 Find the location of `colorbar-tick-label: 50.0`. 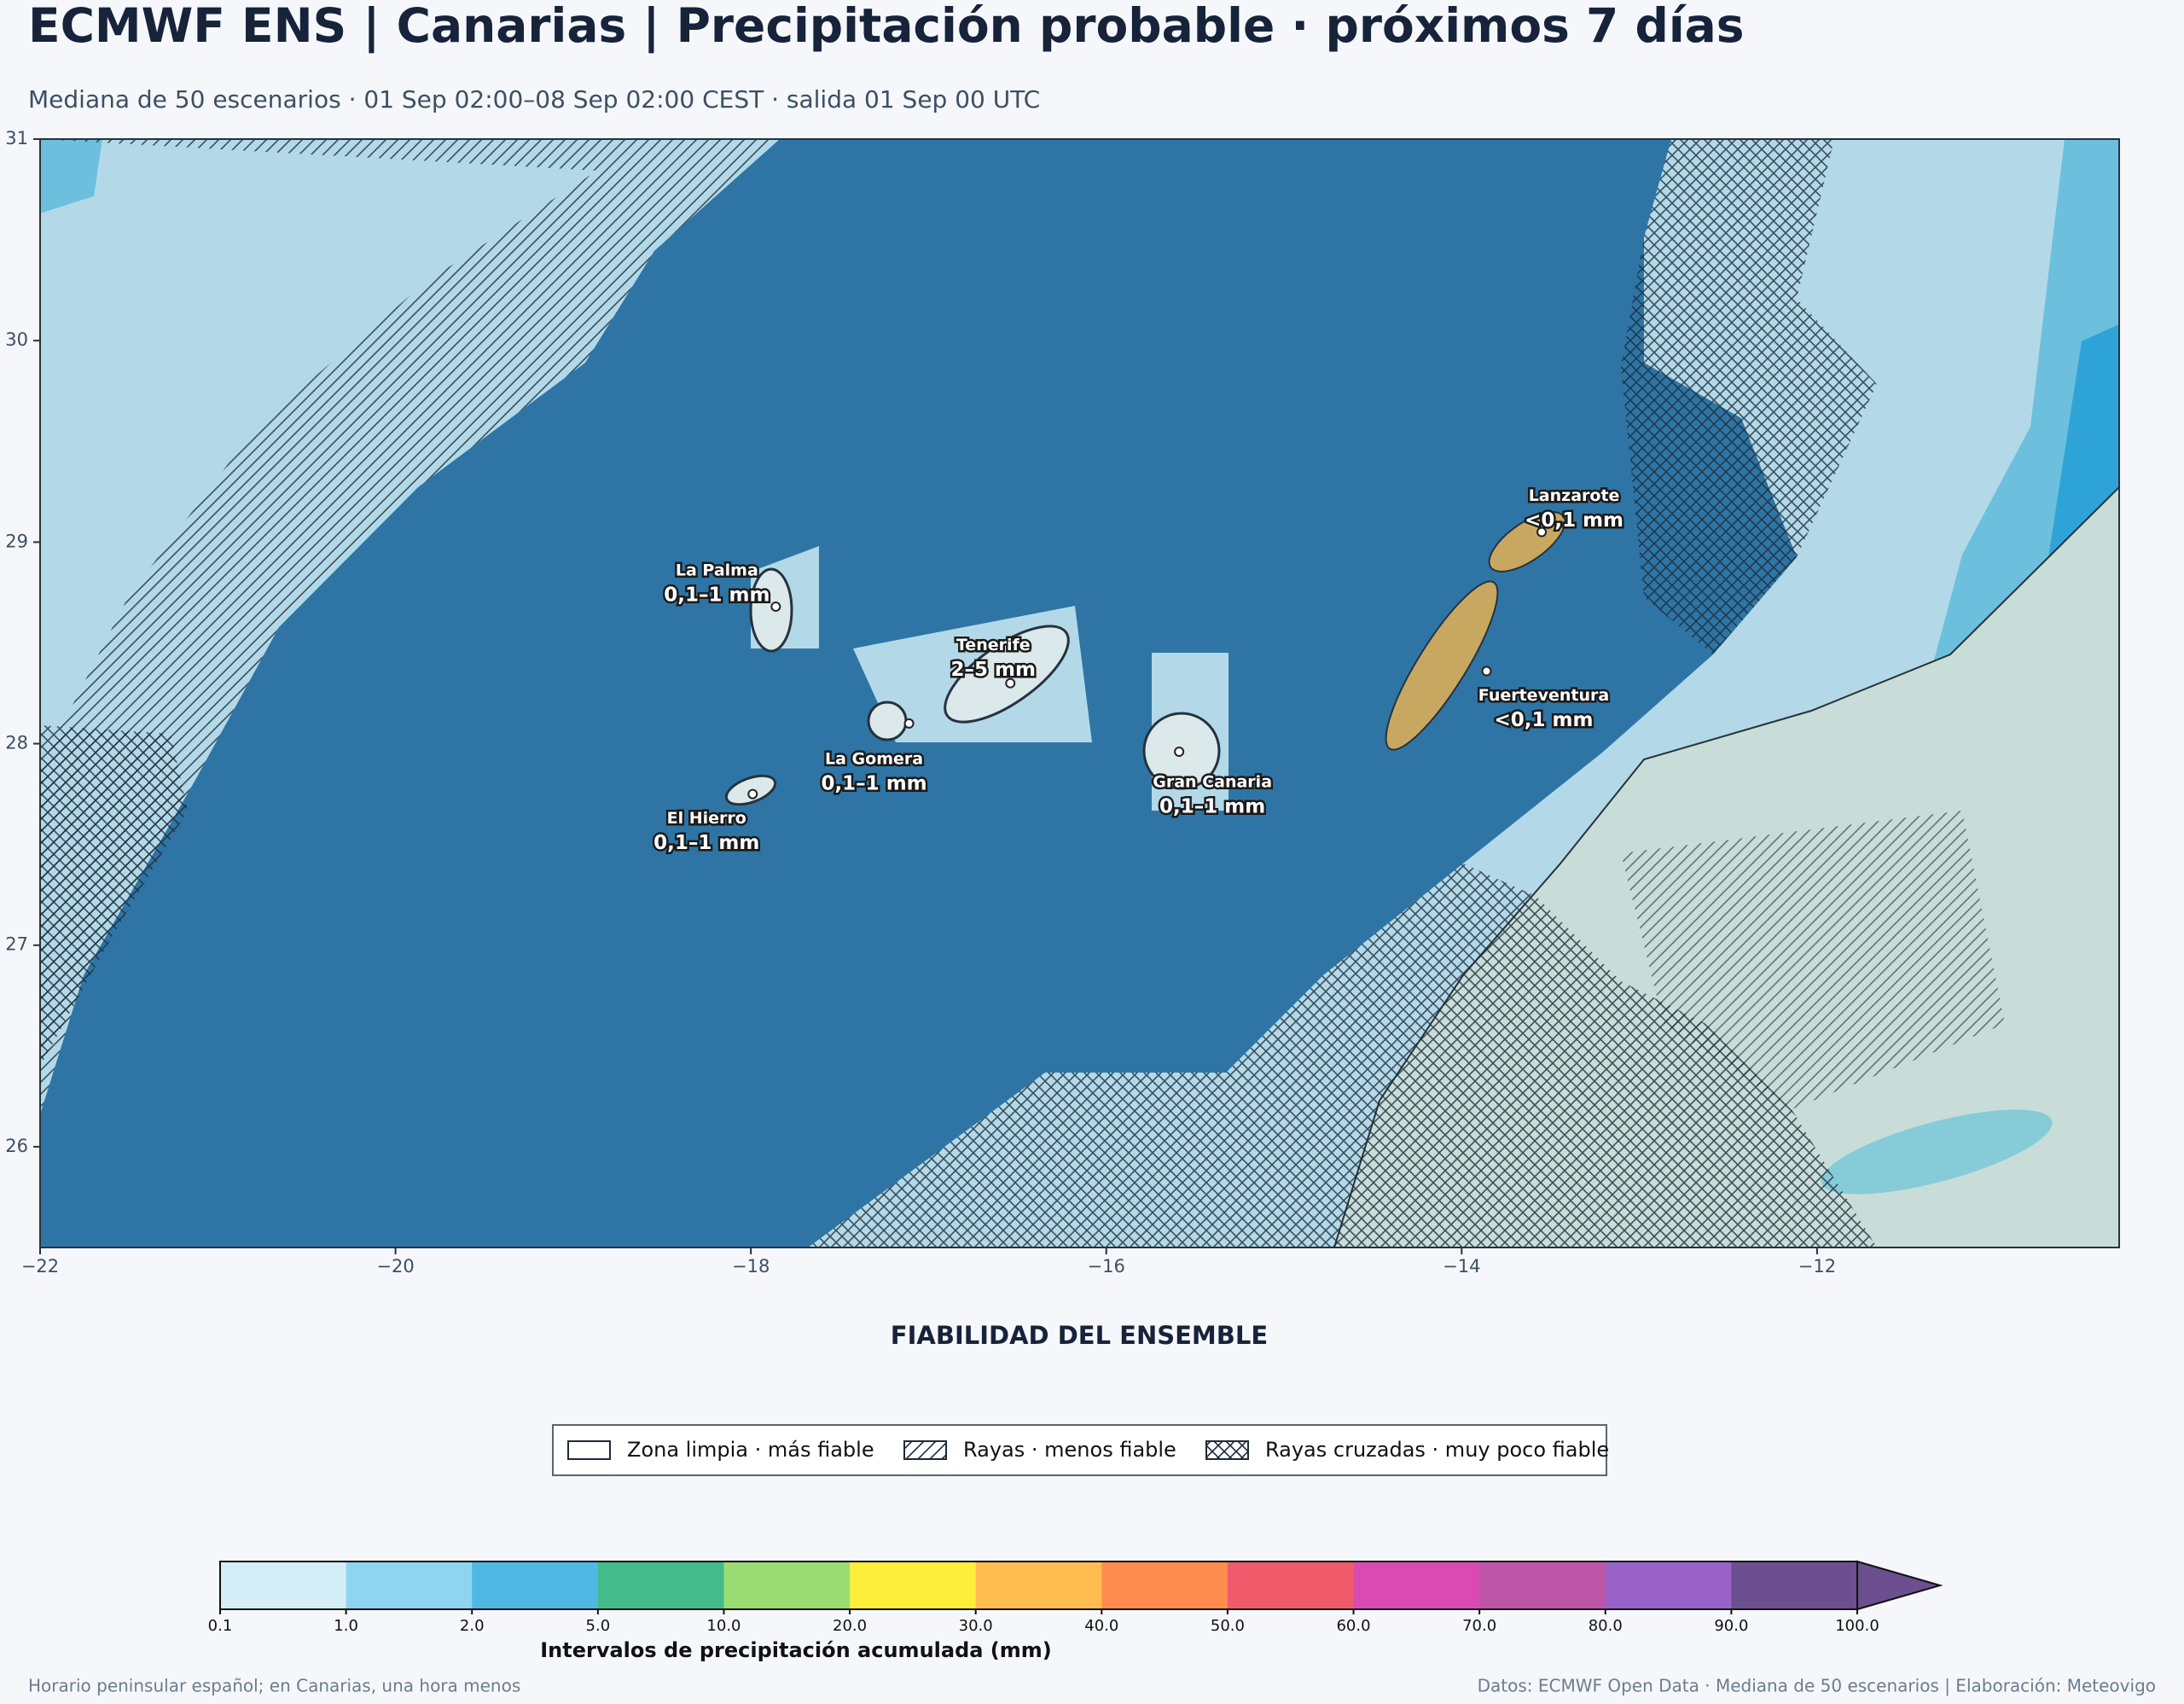

colorbar-tick-label: 50.0 is located at coordinates (1228, 1626).